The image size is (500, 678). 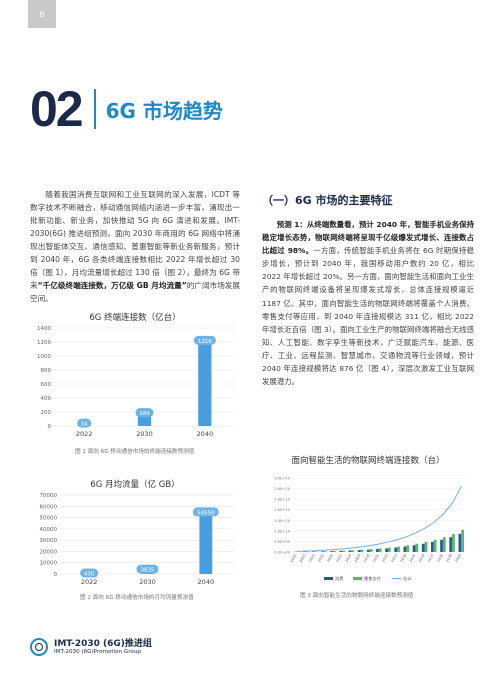 What do you see at coordinates (49, 496) in the screenshot?
I see `y-tick-label: 70000` at bounding box center [49, 496].